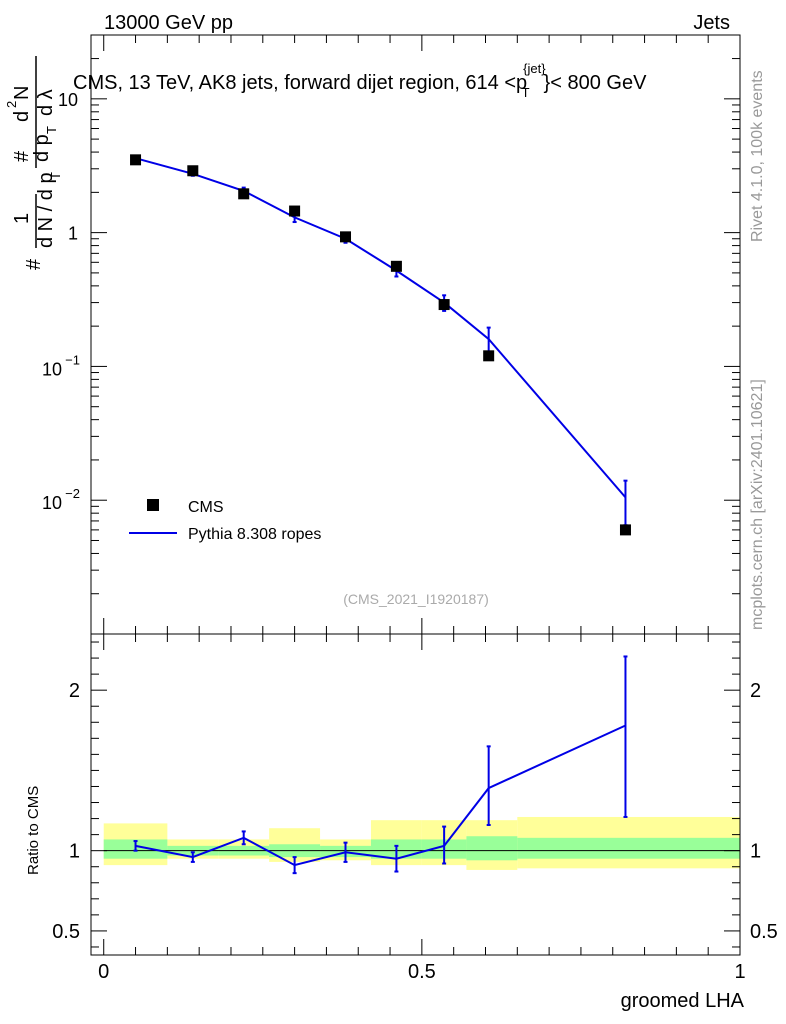 This screenshot has height=1024, width=786. Describe the element at coordinates (757, 156) in the screenshot. I see `rivet-label: Rivet 4.1.0, 100k events` at that location.